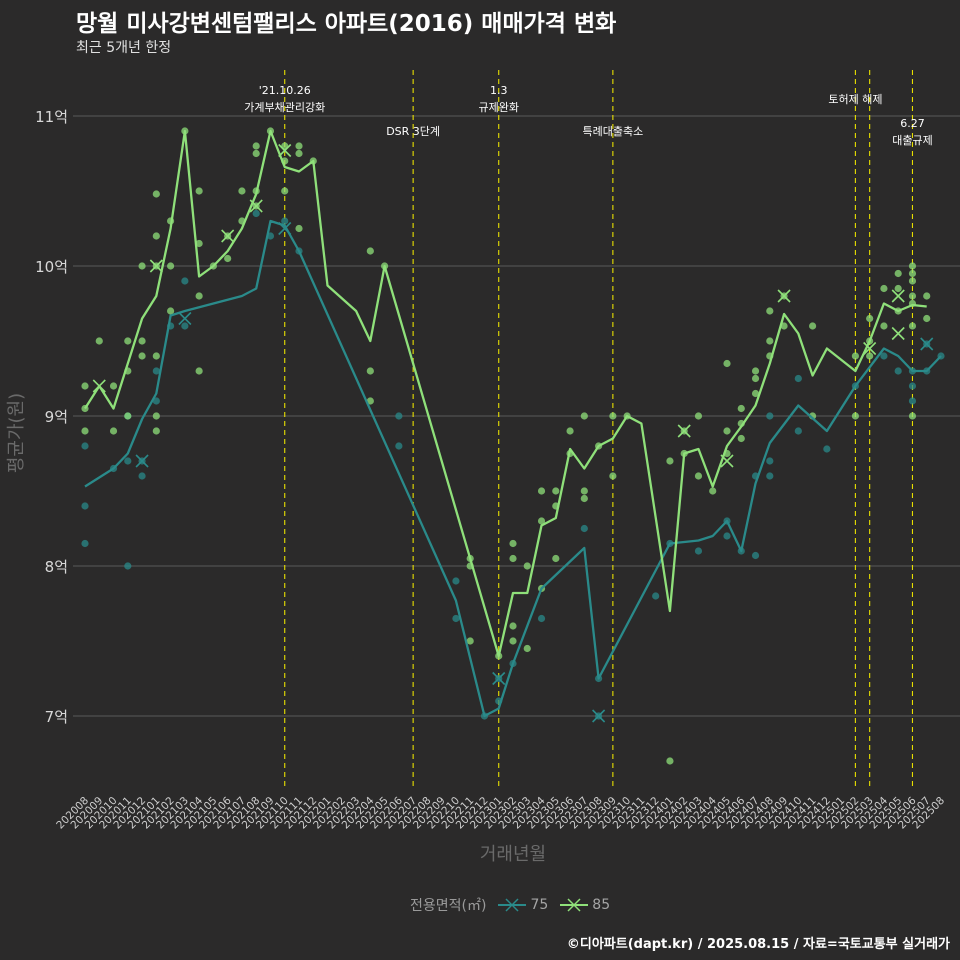 The width and height of the screenshot is (960, 960). Describe the element at coordinates (498, 107) in the screenshot. I see `event-label: 규제완화` at that location.